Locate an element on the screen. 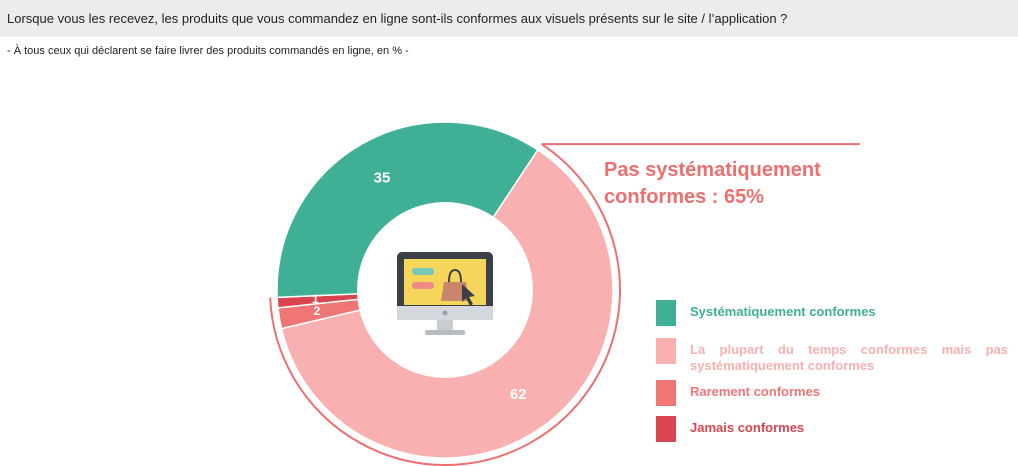 Image resolution: width=1018 pixels, height=466 pixels. callout-line-1: Pas systématiquement is located at coordinates (712, 170).